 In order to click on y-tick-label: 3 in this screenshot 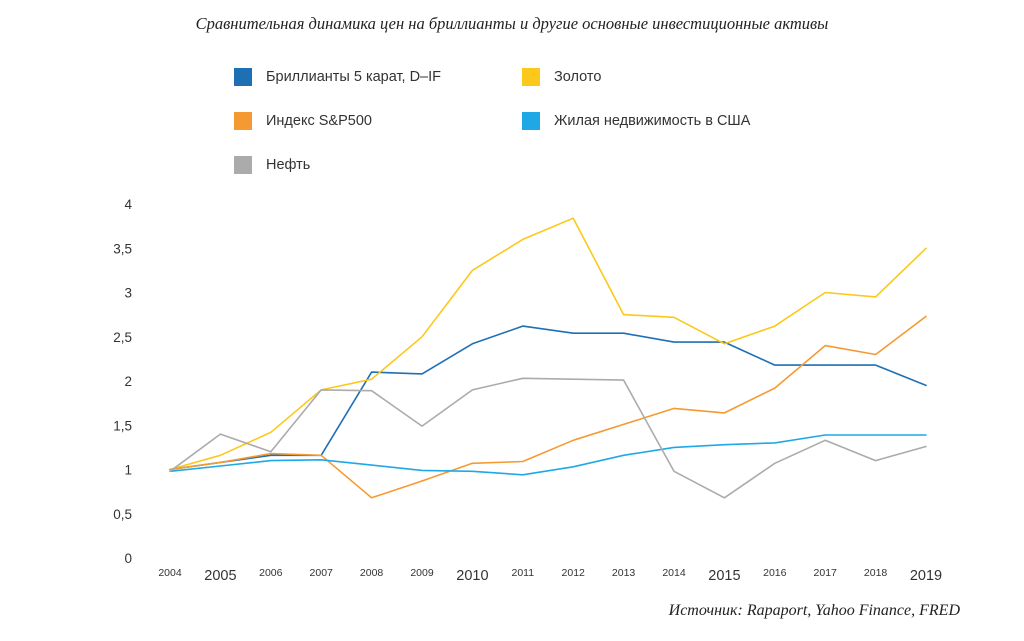, I will do `click(128, 293)`.